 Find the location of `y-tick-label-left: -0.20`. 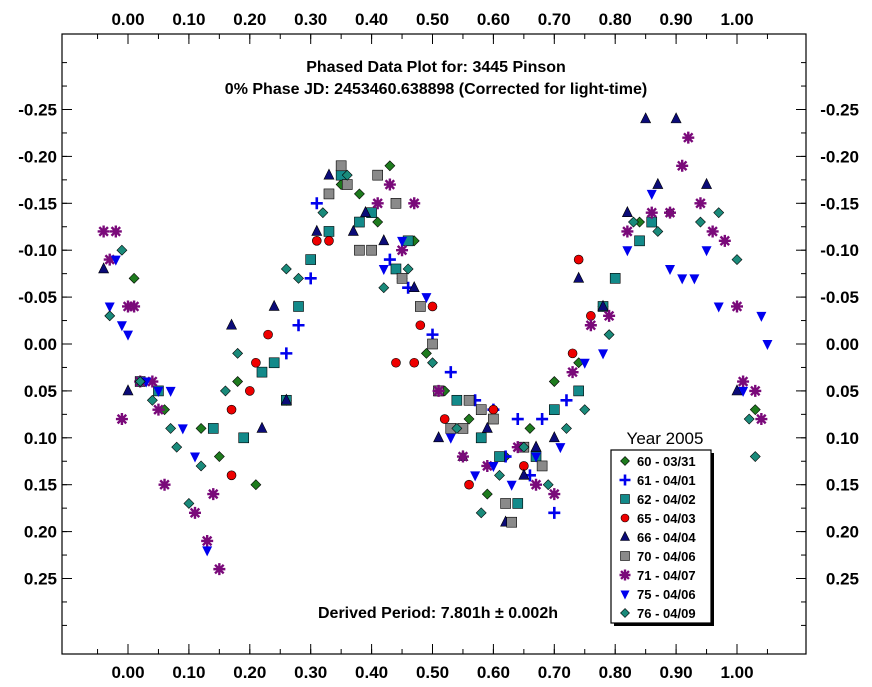

y-tick-label-left: -0.20 is located at coordinates (37, 156).